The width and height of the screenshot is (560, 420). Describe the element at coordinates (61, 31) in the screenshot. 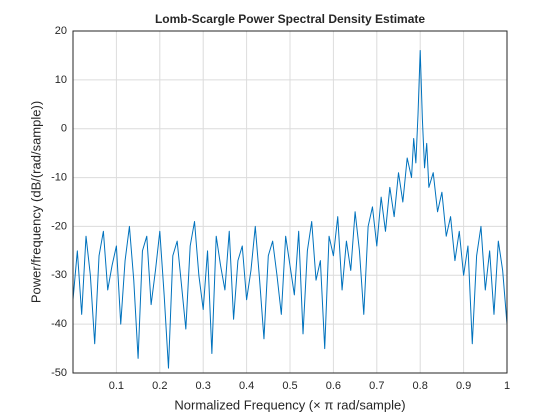

I see `y-tick-label: 20` at that location.